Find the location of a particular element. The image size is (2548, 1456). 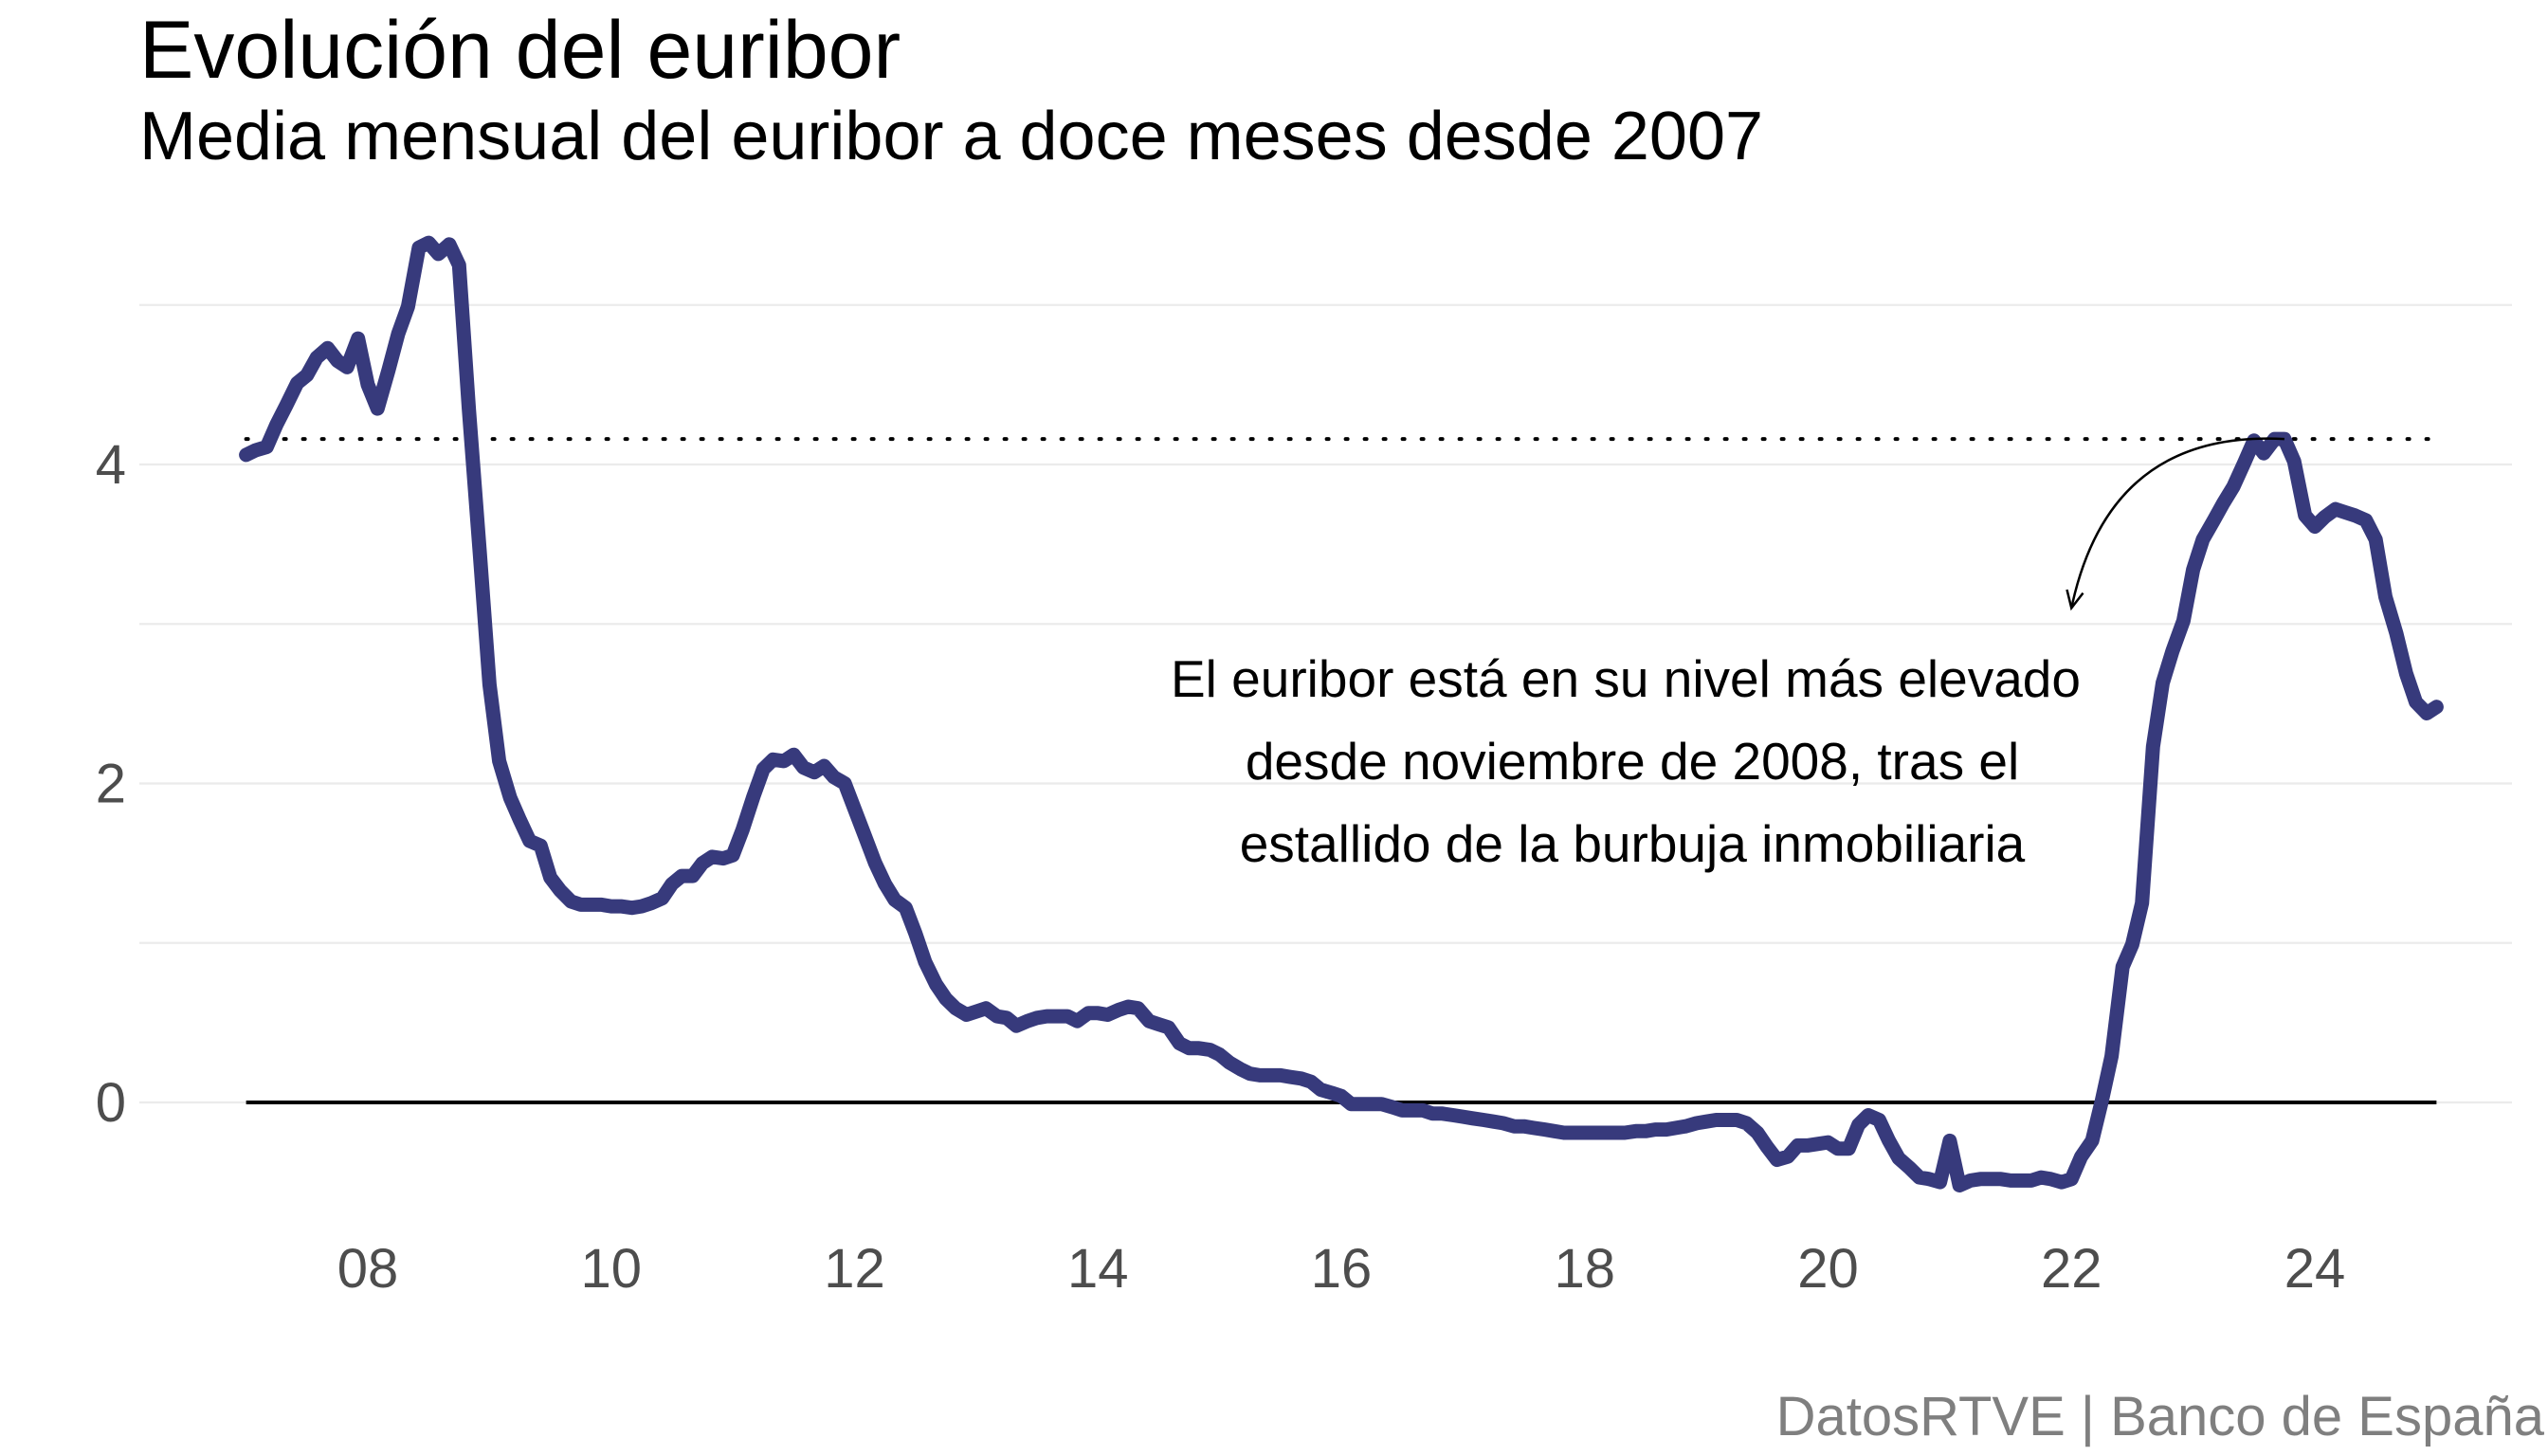

x-tick-label: 24 is located at coordinates (2315, 1269).